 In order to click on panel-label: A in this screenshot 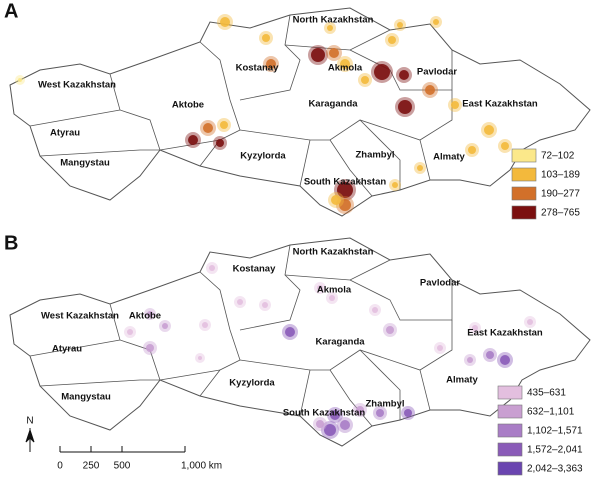, I will do `click(11, 11)`.